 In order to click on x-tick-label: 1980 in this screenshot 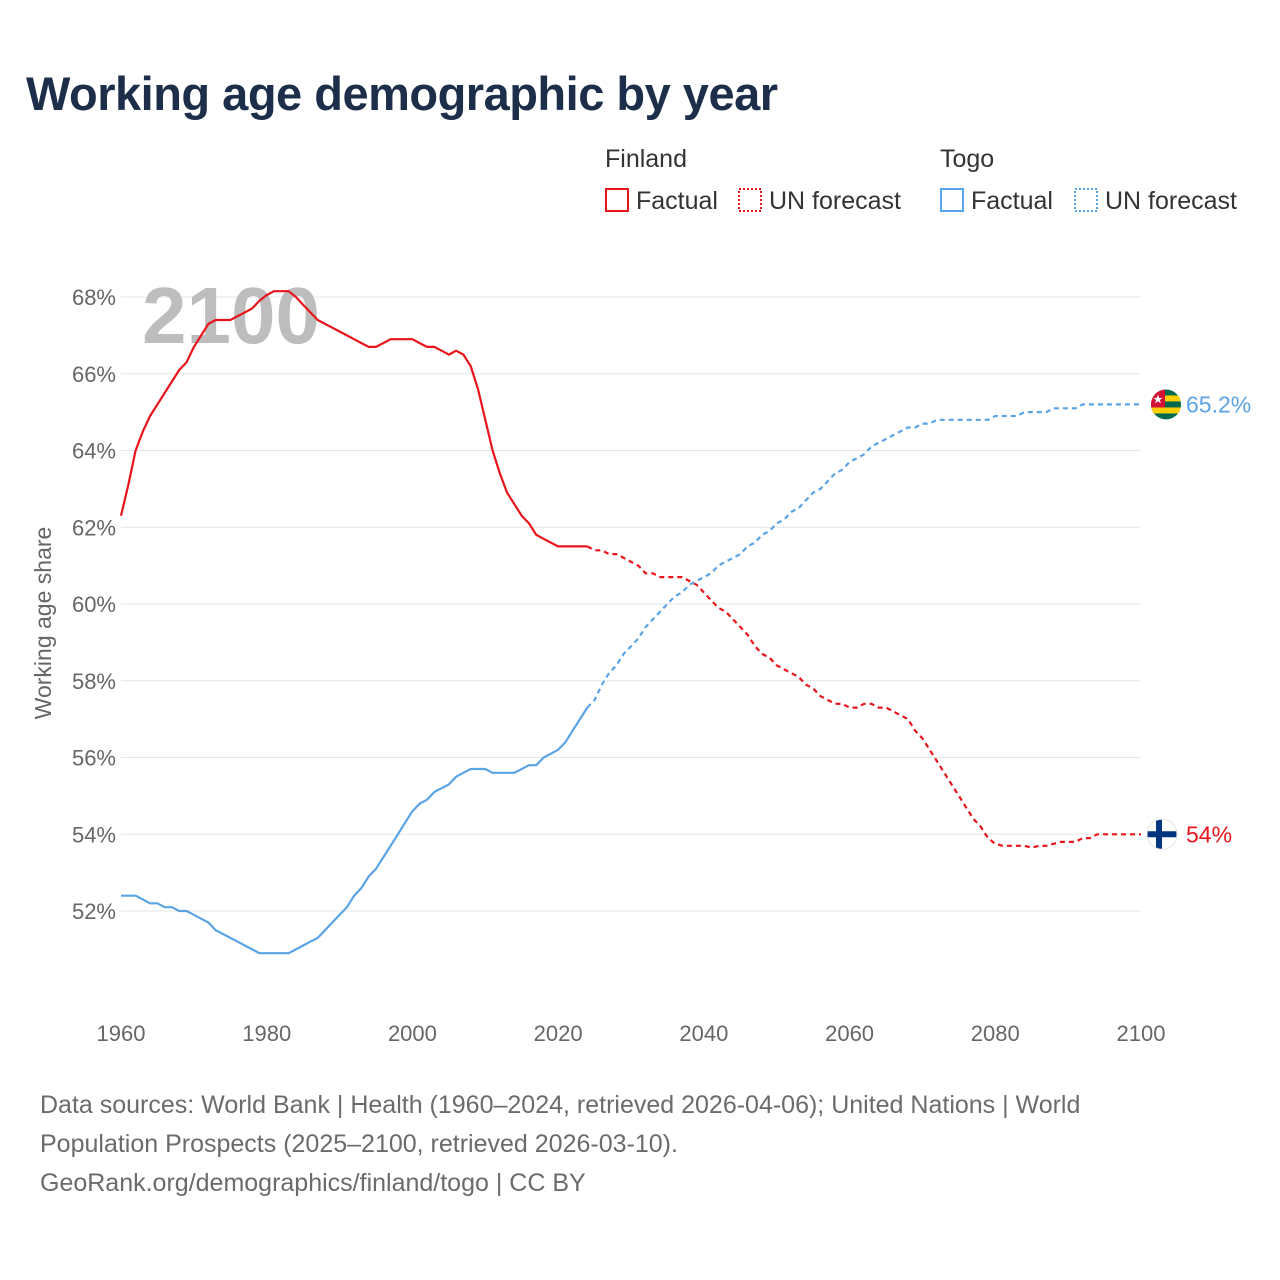, I will do `click(266, 1033)`.